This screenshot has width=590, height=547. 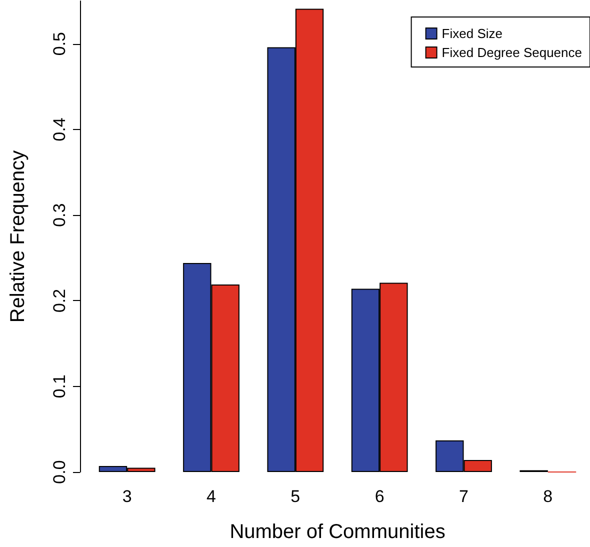 What do you see at coordinates (59, 44) in the screenshot?
I see `y-tick-label: 0.5` at bounding box center [59, 44].